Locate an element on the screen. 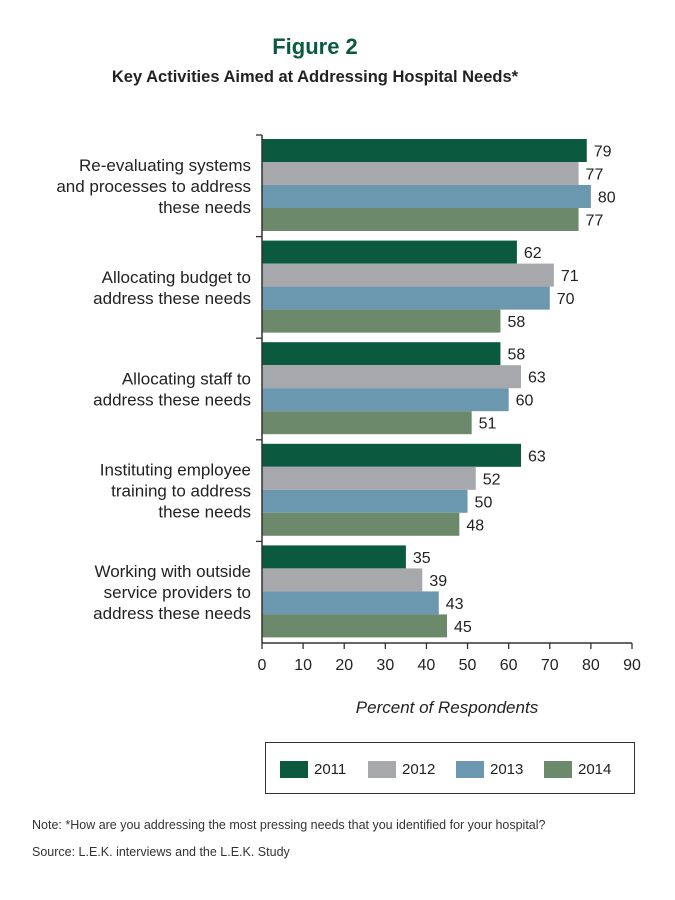  data-label: 79 is located at coordinates (603, 152).